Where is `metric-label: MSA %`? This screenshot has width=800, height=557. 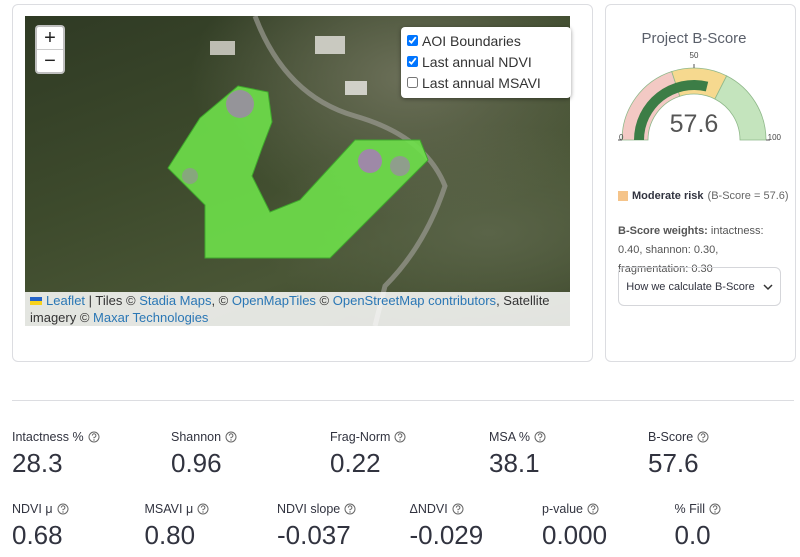
metric-label: MSA % is located at coordinates (517, 437).